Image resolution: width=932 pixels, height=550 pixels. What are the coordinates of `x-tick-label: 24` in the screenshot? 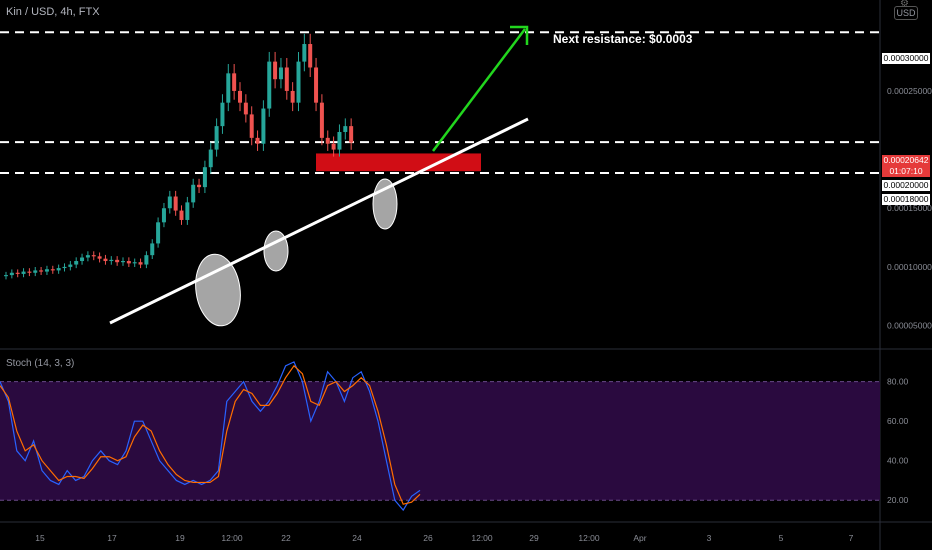 It's located at (357, 538).